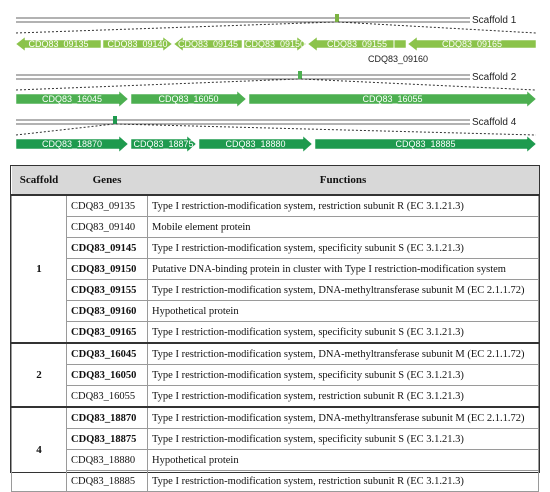 The height and width of the screenshot is (492, 550). What do you see at coordinates (343, 227) in the screenshot?
I see `function-cell: Mobile element protein` at bounding box center [343, 227].